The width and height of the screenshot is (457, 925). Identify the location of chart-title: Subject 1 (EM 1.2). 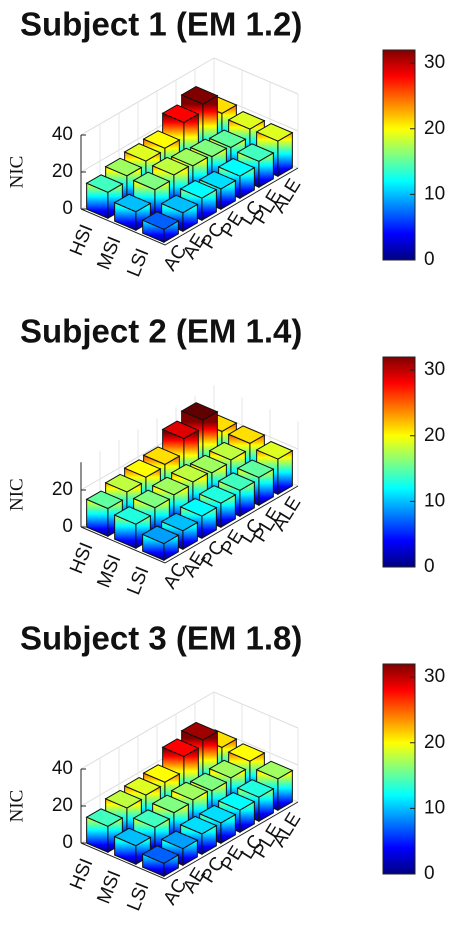
(161, 24).